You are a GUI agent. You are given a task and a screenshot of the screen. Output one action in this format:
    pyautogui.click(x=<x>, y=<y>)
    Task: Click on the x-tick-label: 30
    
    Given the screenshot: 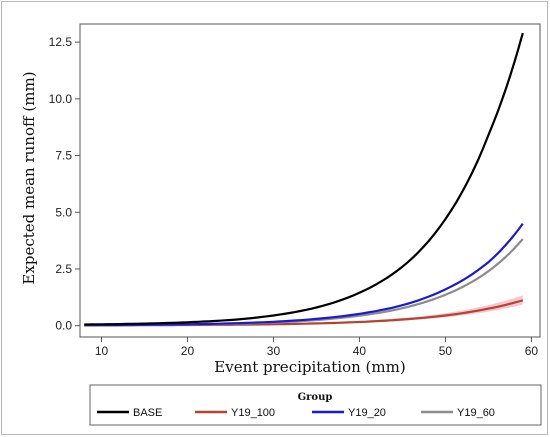 What is the action you would take?
    pyautogui.click(x=274, y=351)
    